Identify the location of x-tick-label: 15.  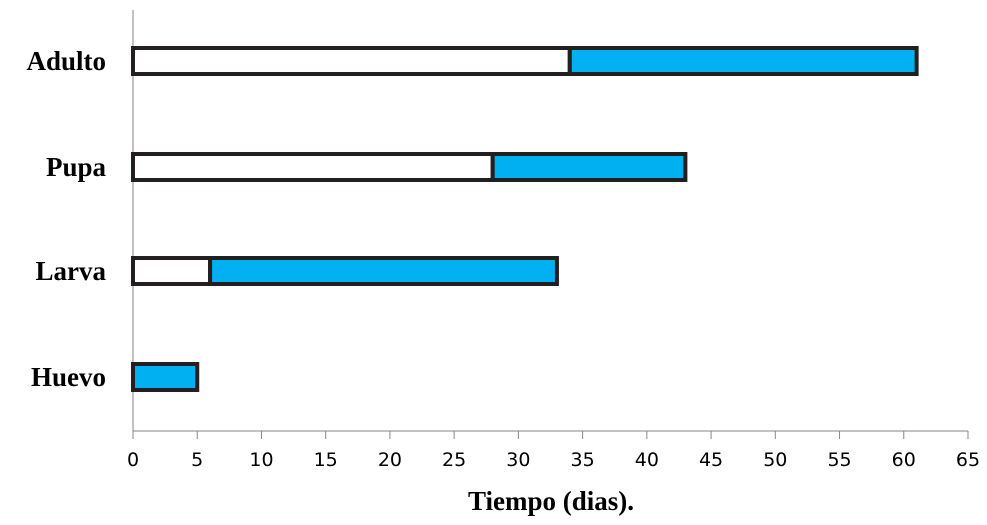
(326, 460).